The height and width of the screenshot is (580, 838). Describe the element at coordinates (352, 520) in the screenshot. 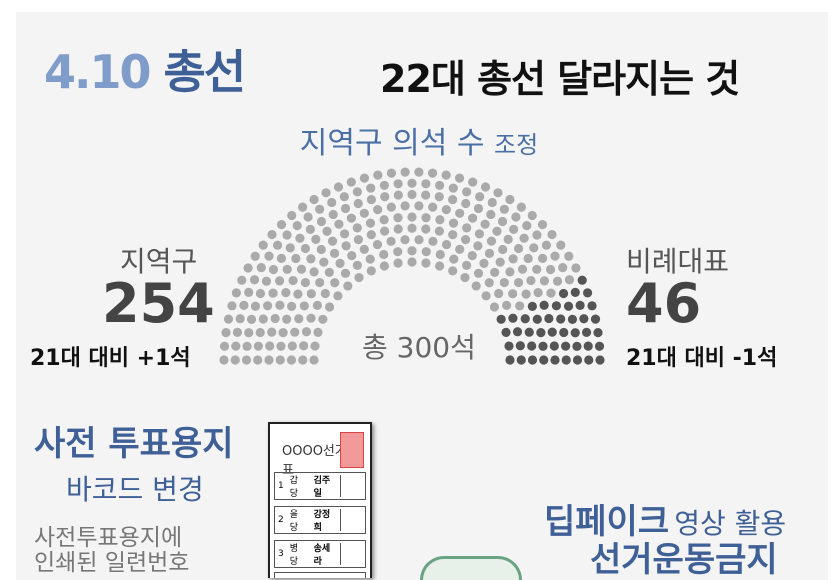

I see `vote-box` at that location.